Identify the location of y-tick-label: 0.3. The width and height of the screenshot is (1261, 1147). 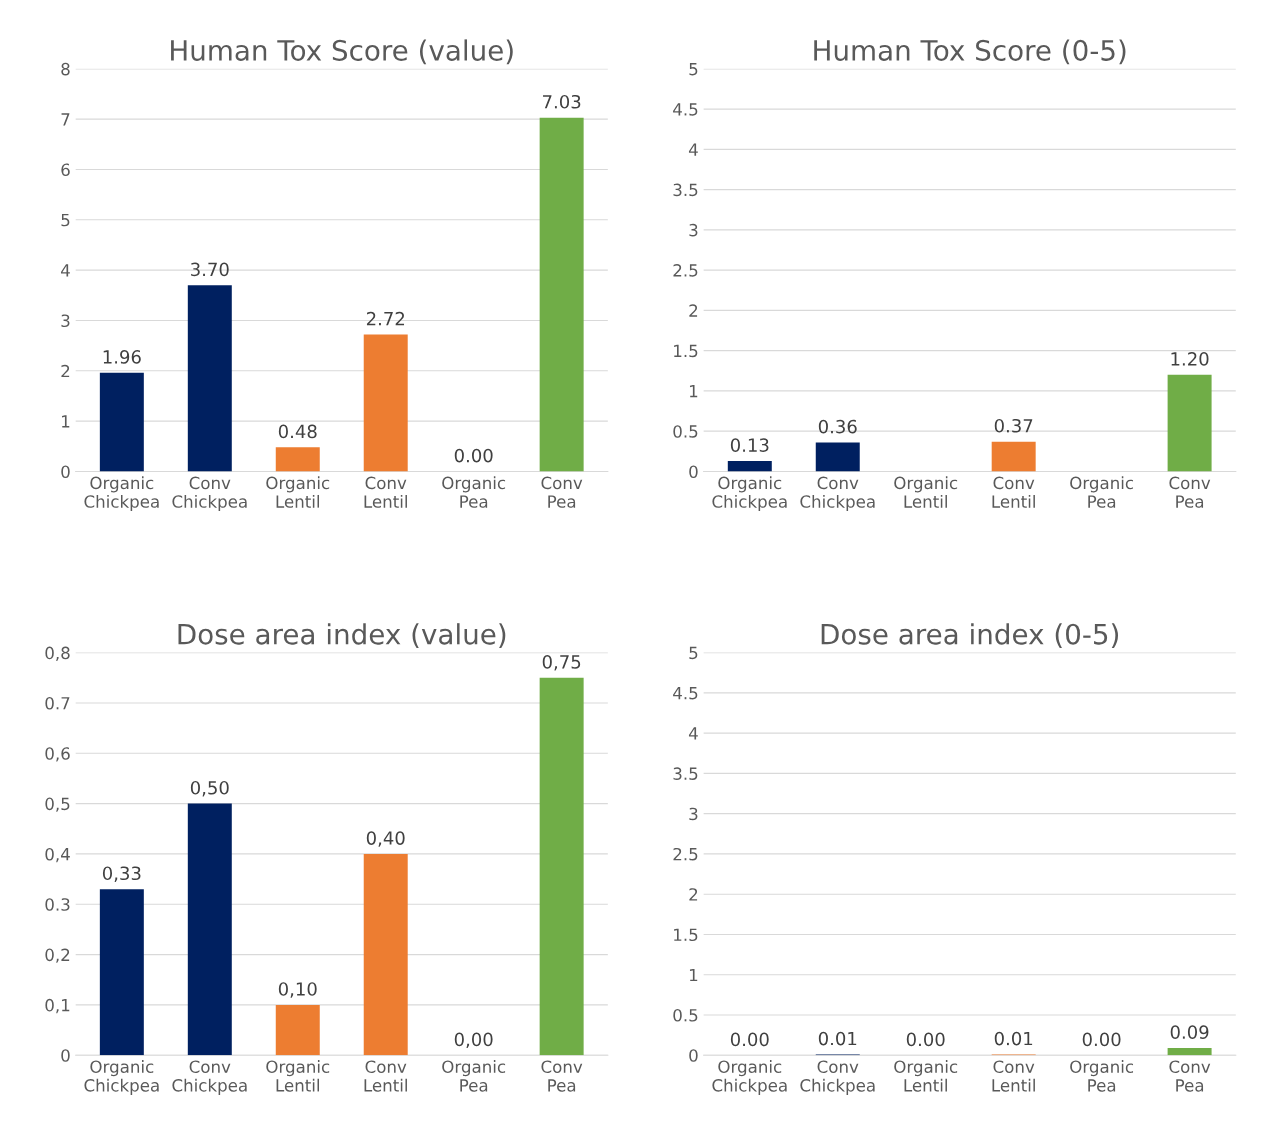
(57, 904).